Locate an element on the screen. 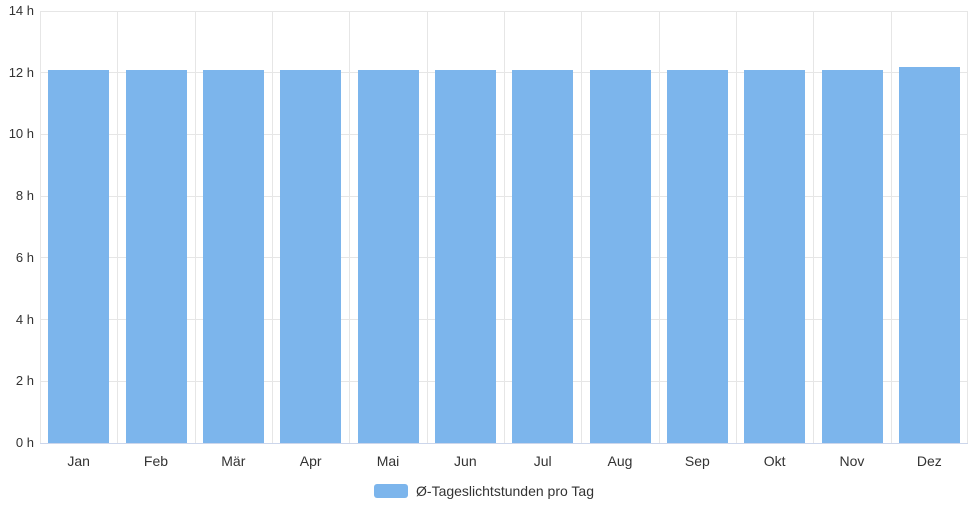 Image resolution: width=968 pixels, height=508 pixels. y-axis-label: 6 h is located at coordinates (24, 257).